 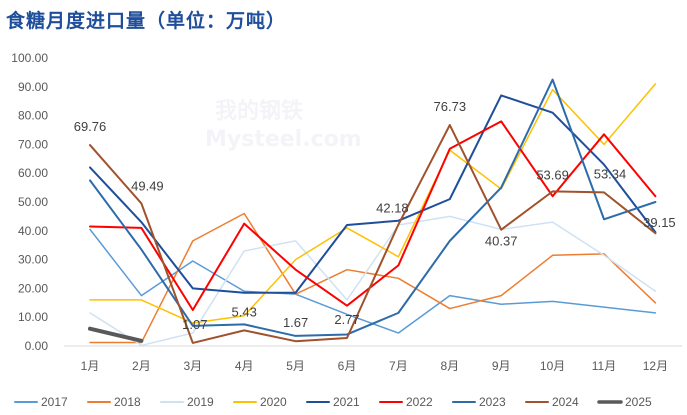 I want to click on legend: 2017 2018 2019 2020 2021 2022 2023 2024 2025, so click(x=333, y=402).